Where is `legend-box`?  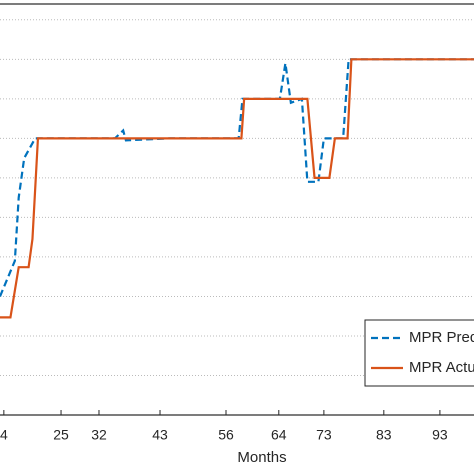
legend-box is located at coordinates (419, 353).